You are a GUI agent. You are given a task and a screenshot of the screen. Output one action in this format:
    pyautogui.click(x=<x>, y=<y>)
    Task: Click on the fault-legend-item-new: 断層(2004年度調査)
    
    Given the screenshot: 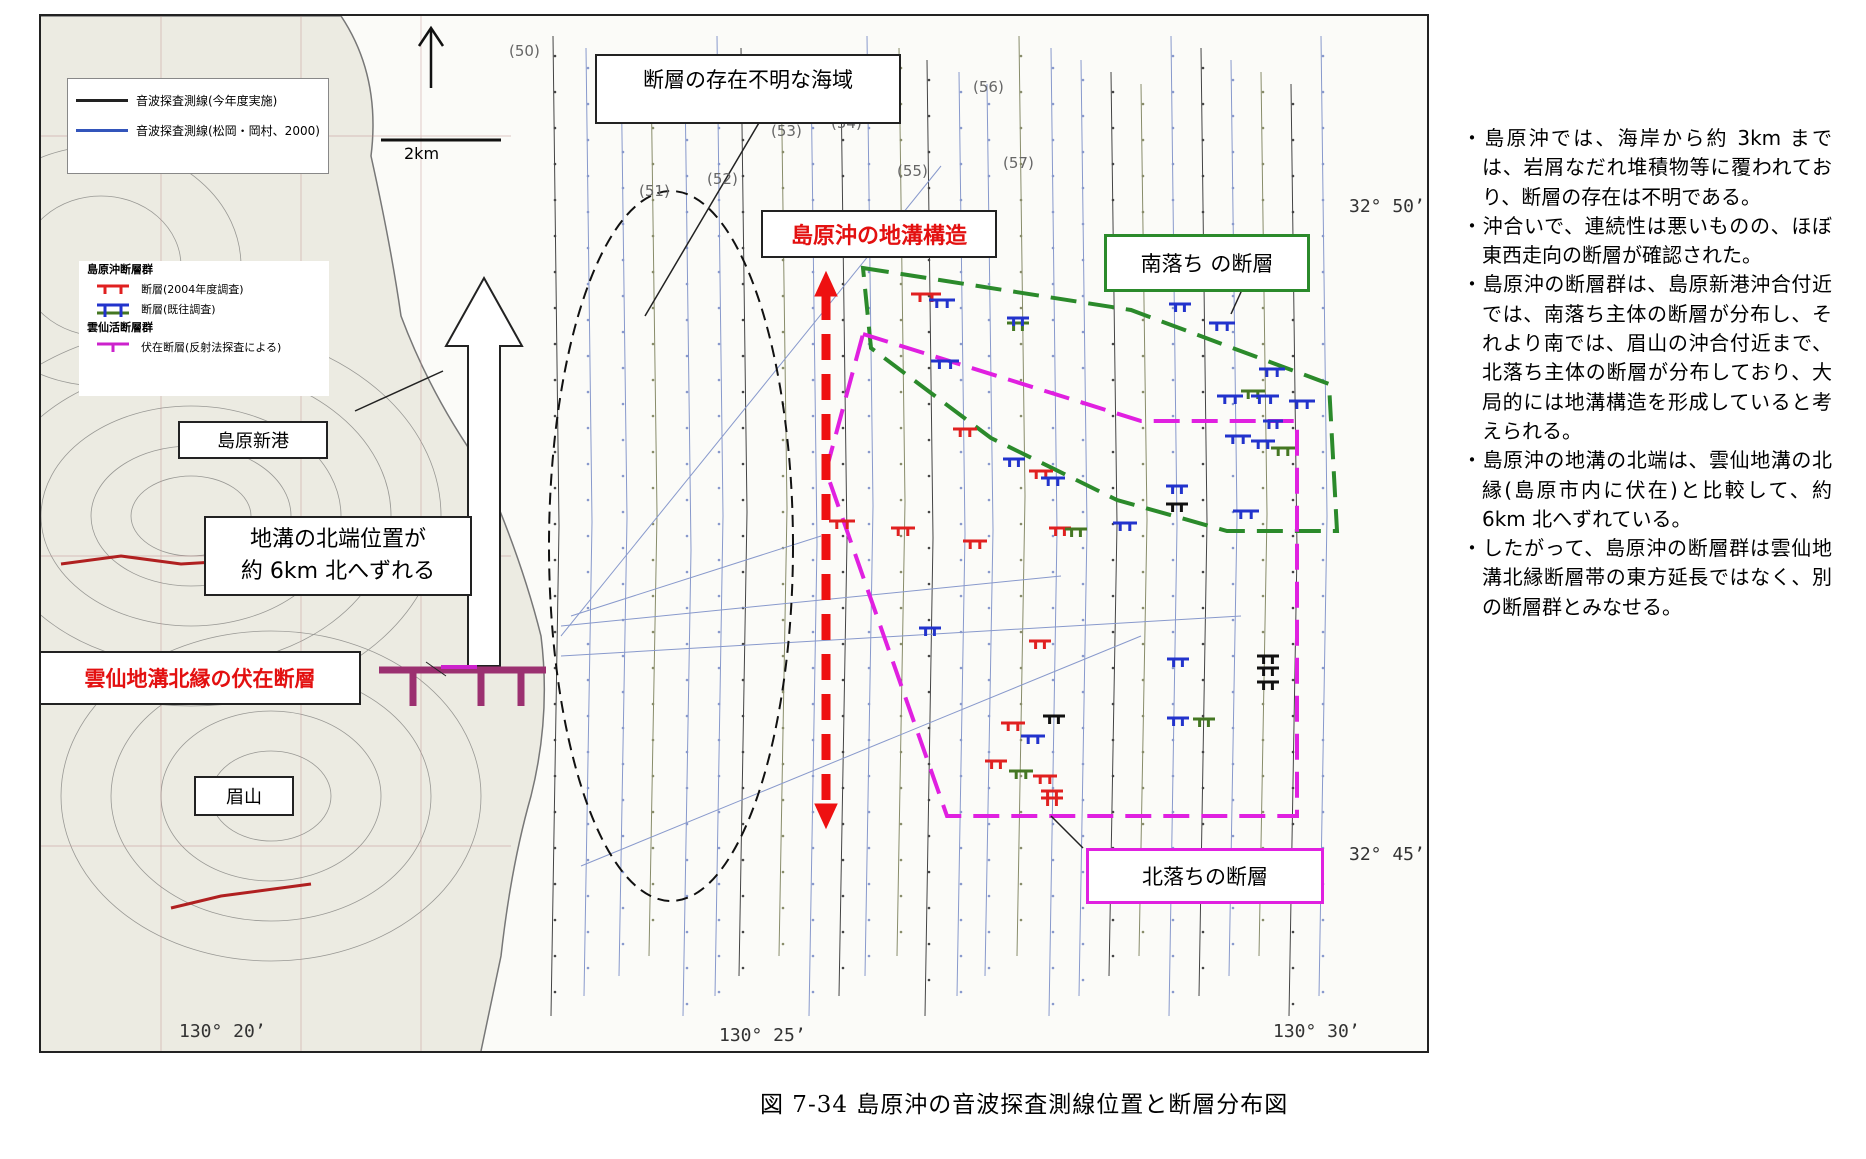 What is the action you would take?
    pyautogui.click(x=192, y=289)
    